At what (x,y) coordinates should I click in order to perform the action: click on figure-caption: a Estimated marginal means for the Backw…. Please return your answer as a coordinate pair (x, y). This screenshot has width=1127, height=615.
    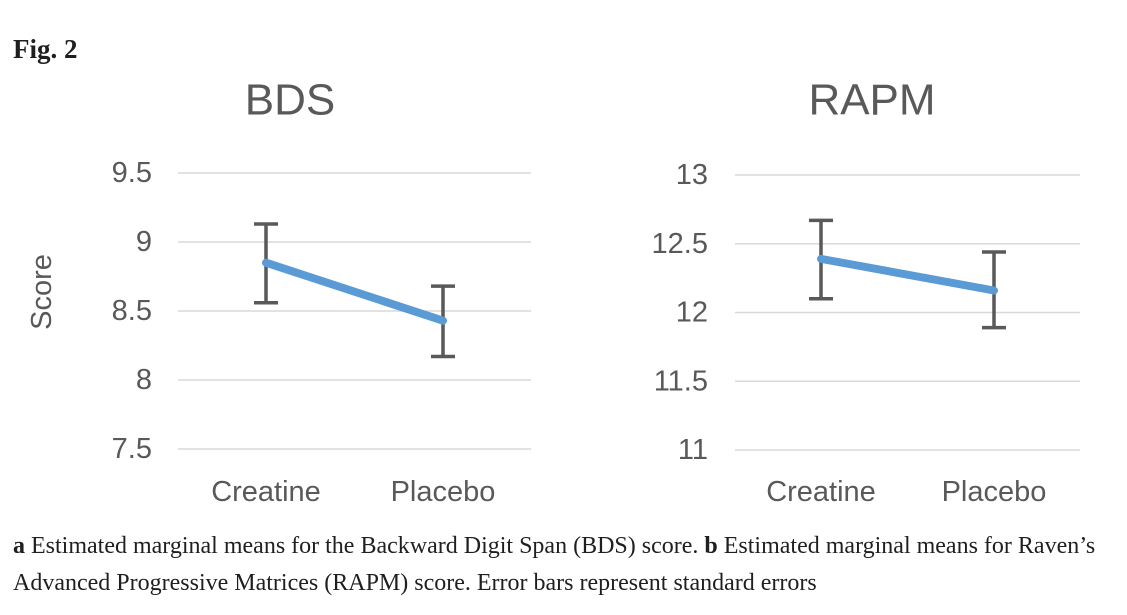
    Looking at the image, I should click on (564, 565).